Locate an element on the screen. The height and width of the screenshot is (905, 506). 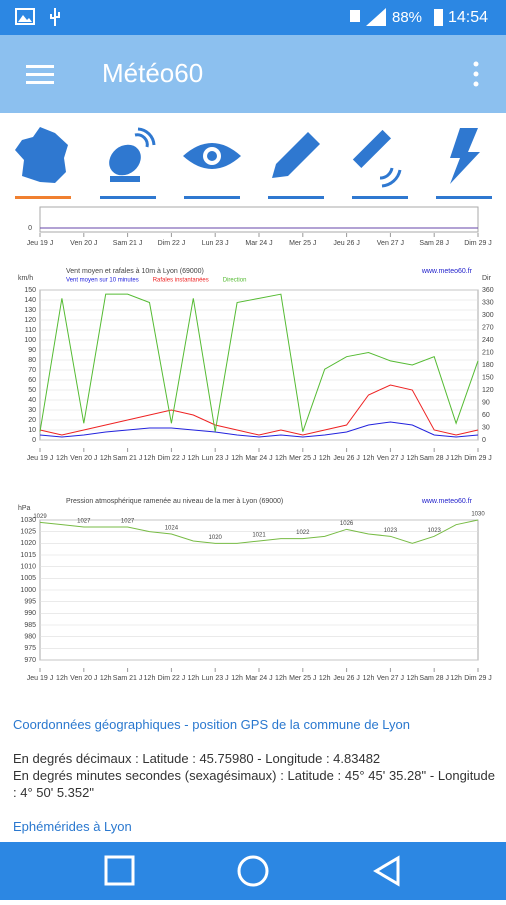
y2-tick-label: 0 is located at coordinates (484, 440).